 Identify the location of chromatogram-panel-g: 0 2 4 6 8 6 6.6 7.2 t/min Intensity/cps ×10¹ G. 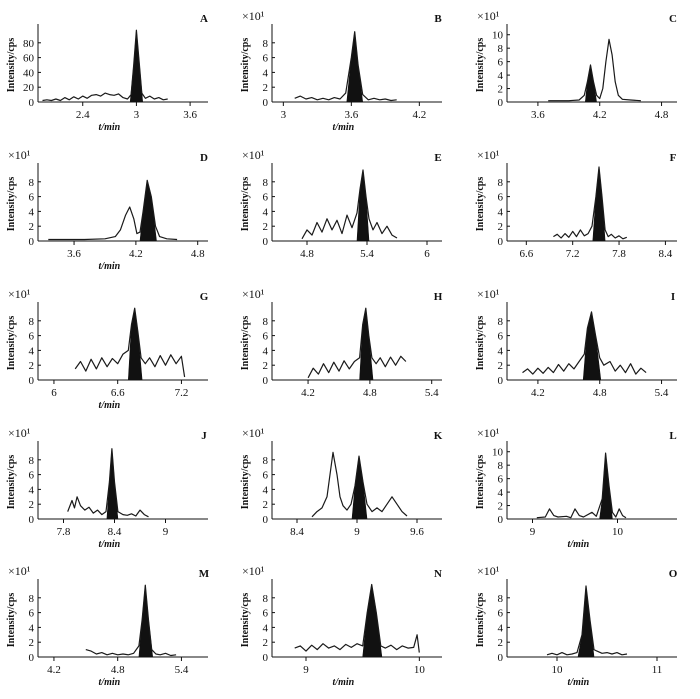
(107, 349).